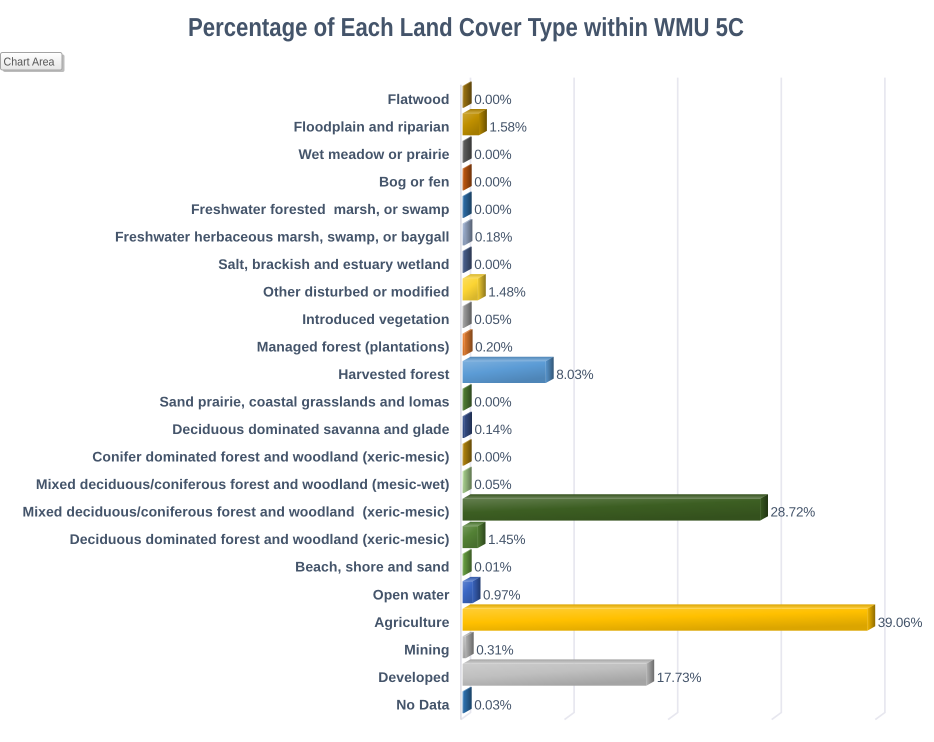 This screenshot has height=742, width=934. Describe the element at coordinates (353, 347) in the screenshot. I see `svg-text: Managed forest (plantations)` at that location.